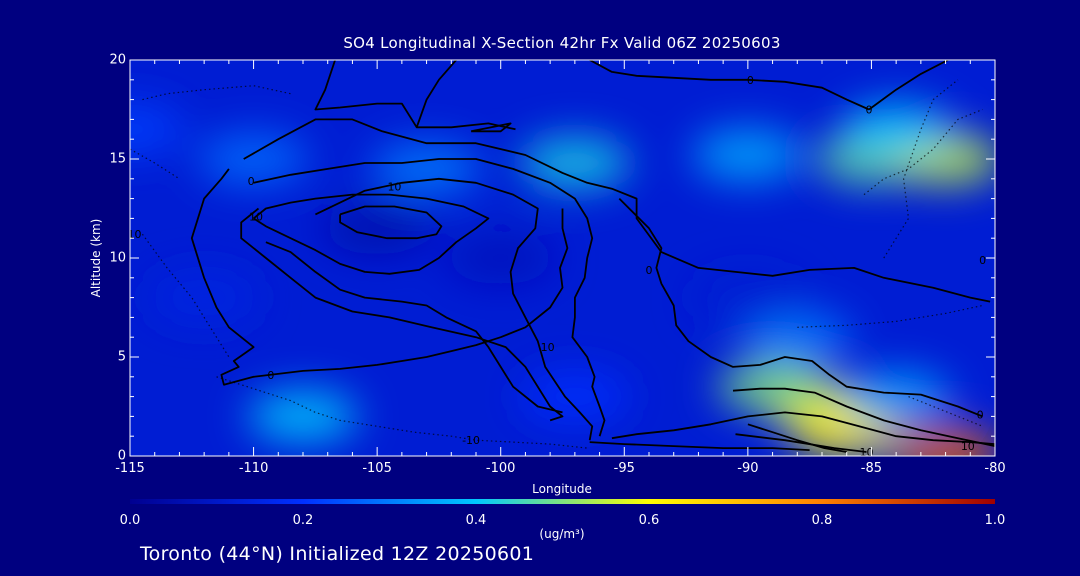 The width and height of the screenshot is (1080, 576). I want to click on y-tick-label: 0, so click(121, 456).